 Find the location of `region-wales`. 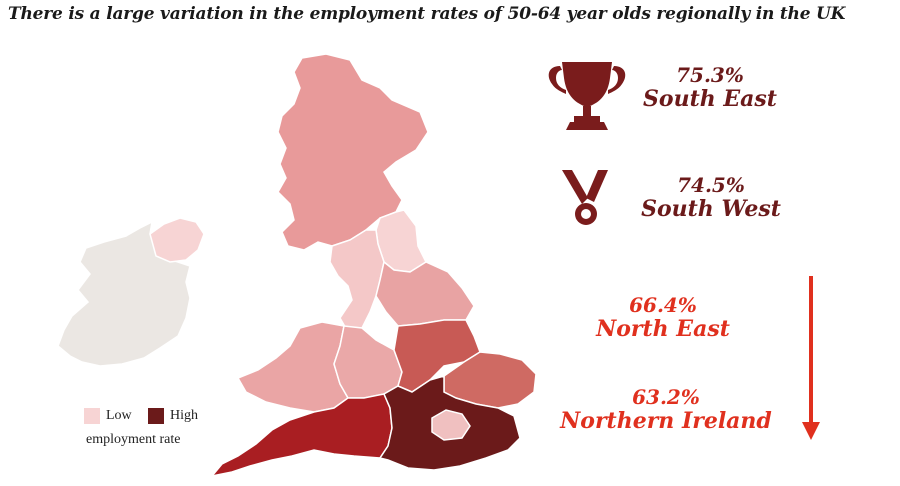

region-wales is located at coordinates (292, 367).